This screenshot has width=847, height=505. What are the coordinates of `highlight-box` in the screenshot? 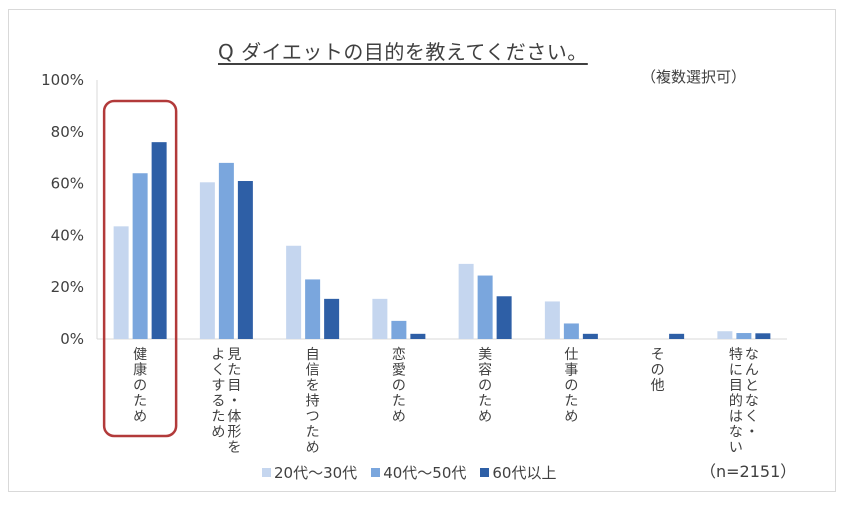 It's located at (140, 268).